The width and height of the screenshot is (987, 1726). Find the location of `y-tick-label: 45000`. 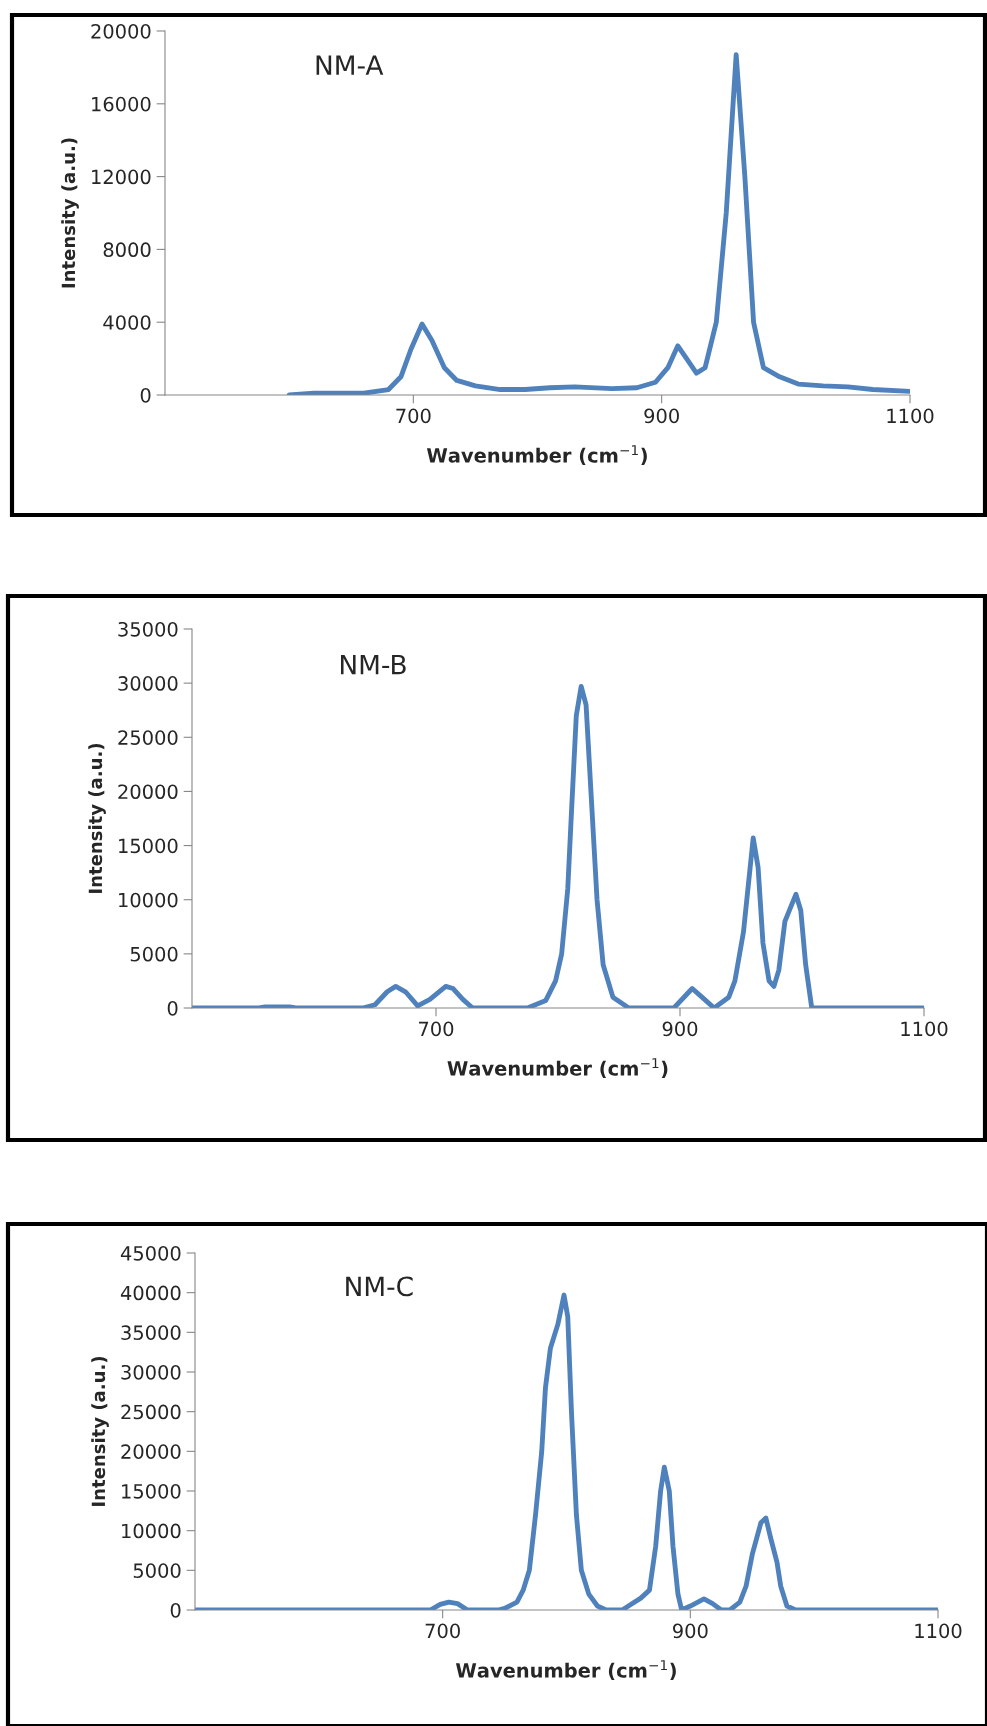

y-tick-label: 45000 is located at coordinates (150, 1253).